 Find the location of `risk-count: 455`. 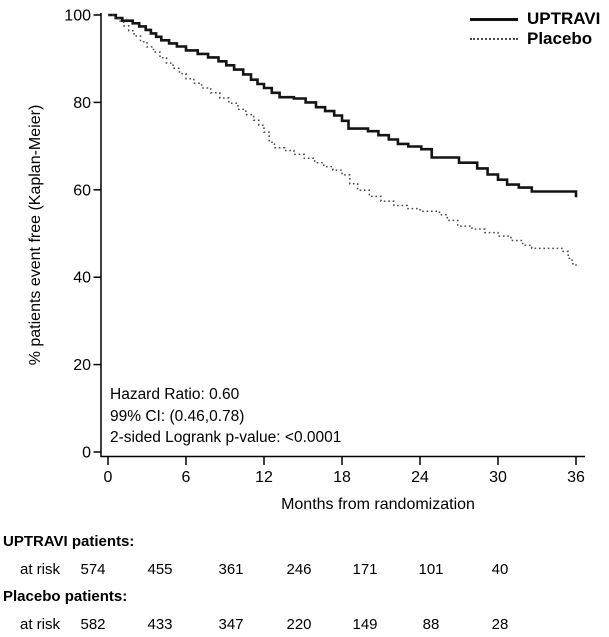

risk-count: 455 is located at coordinates (160, 569).